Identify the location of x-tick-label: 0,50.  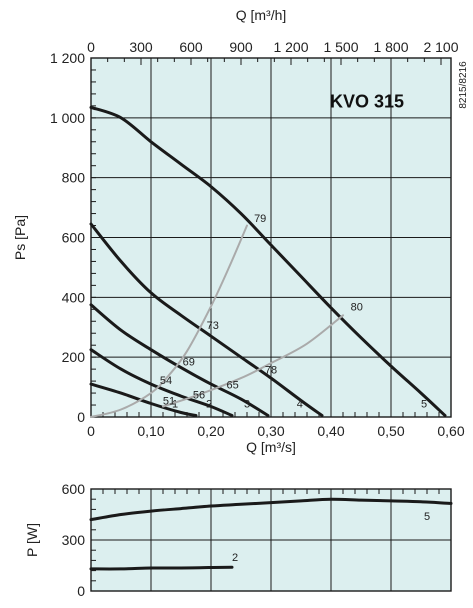
(390, 431).